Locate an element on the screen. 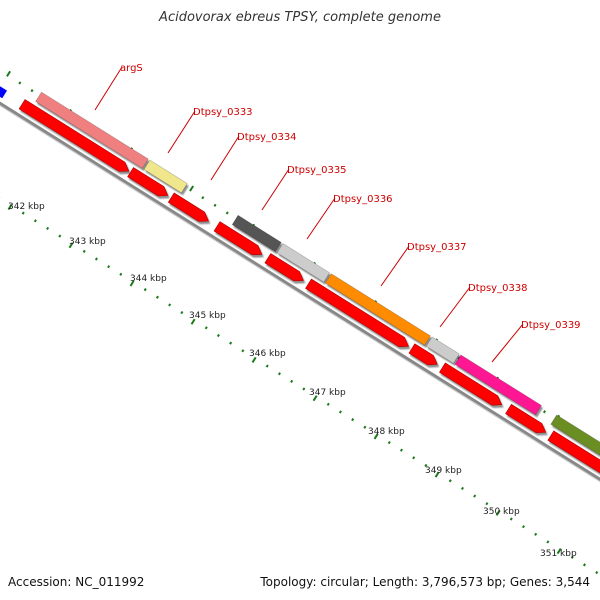 Image resolution: width=600 pixels, height=600 pixels. tick-label: 344 kbp is located at coordinates (148, 279).